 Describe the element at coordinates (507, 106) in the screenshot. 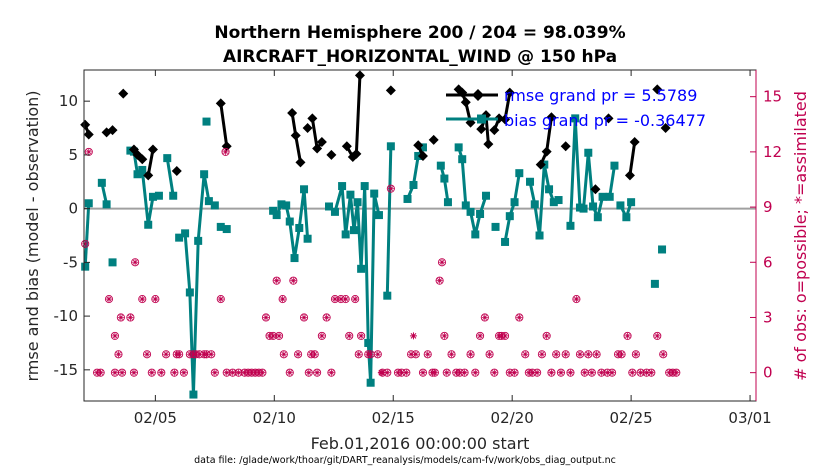

I see `rmse-line-segment` at that location.